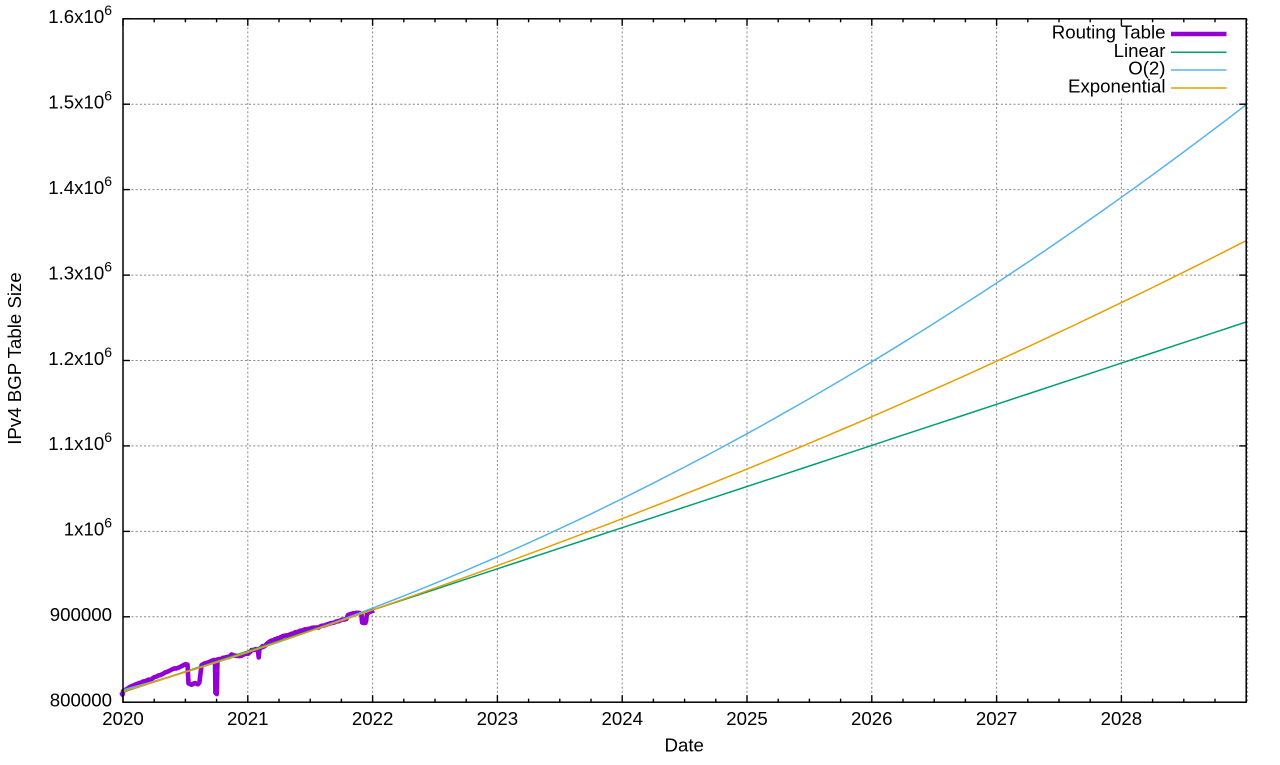  I want to click on svg-text: 1.1x10⁶, so click(80, 441).